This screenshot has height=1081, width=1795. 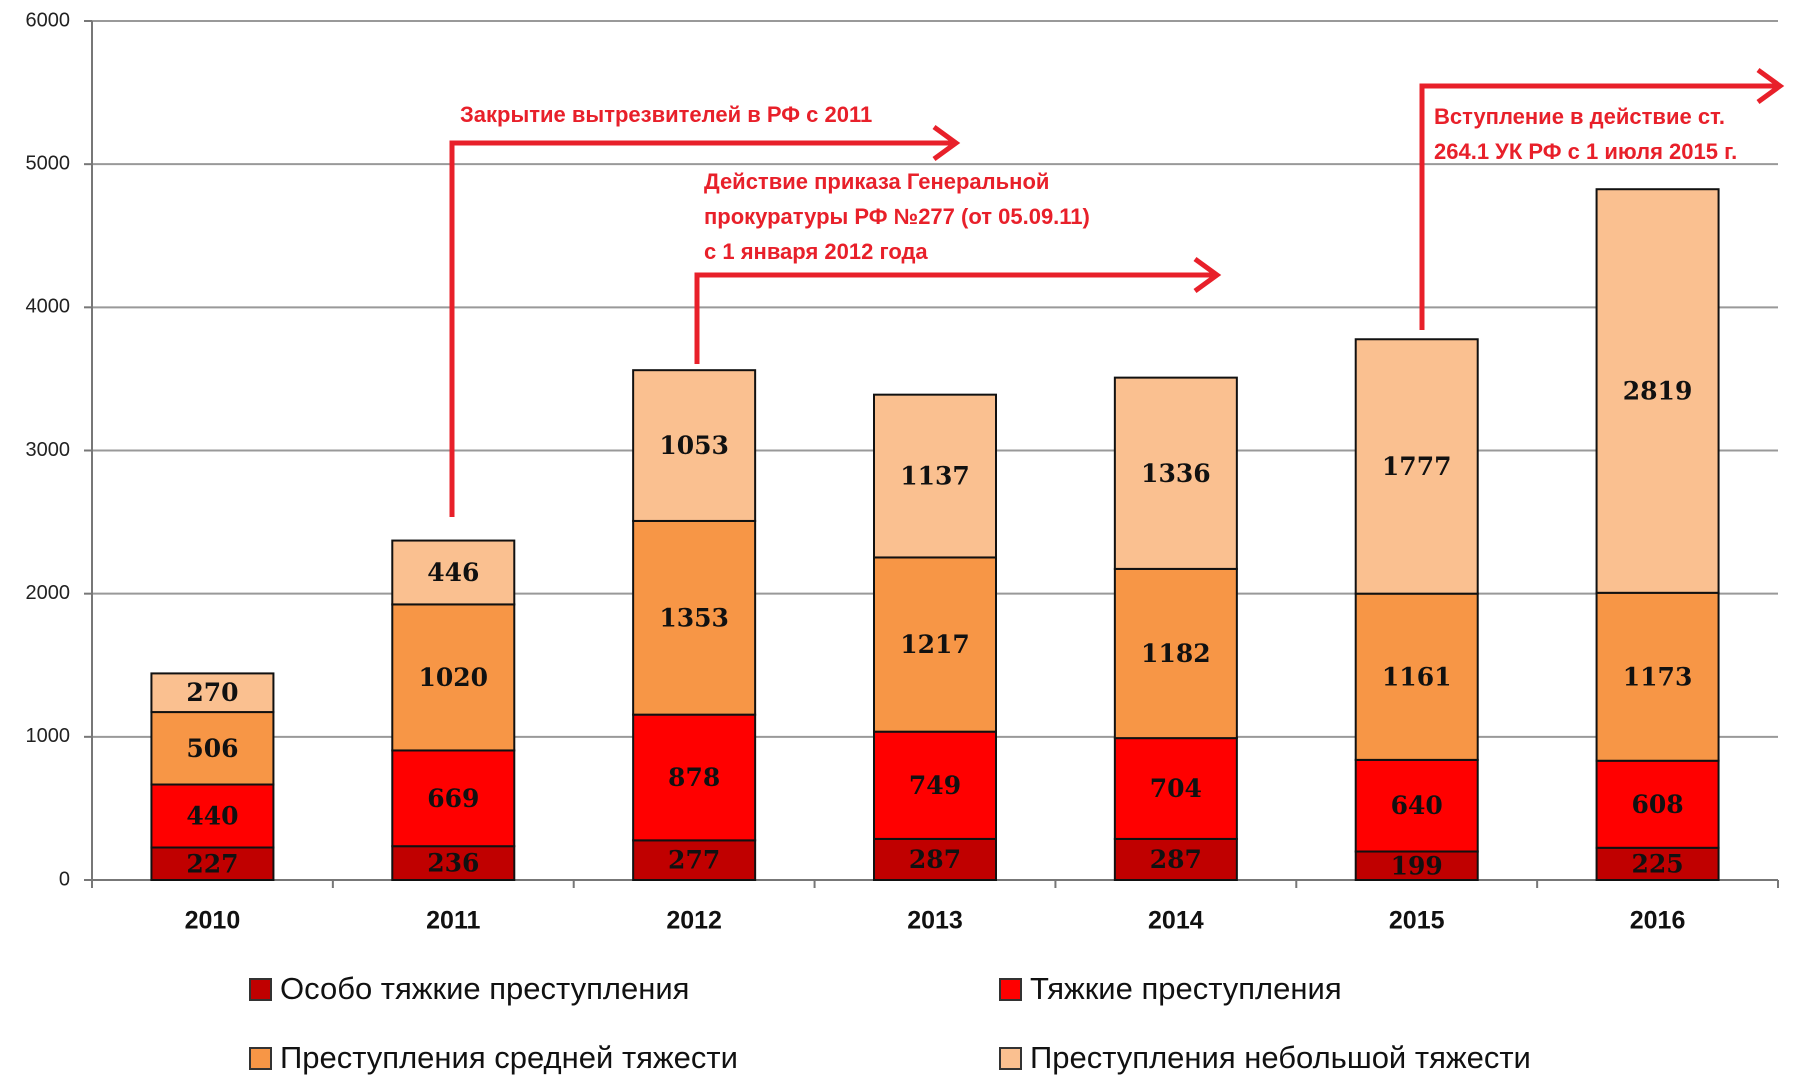 I want to click on value-label: 669, so click(x=453, y=798).